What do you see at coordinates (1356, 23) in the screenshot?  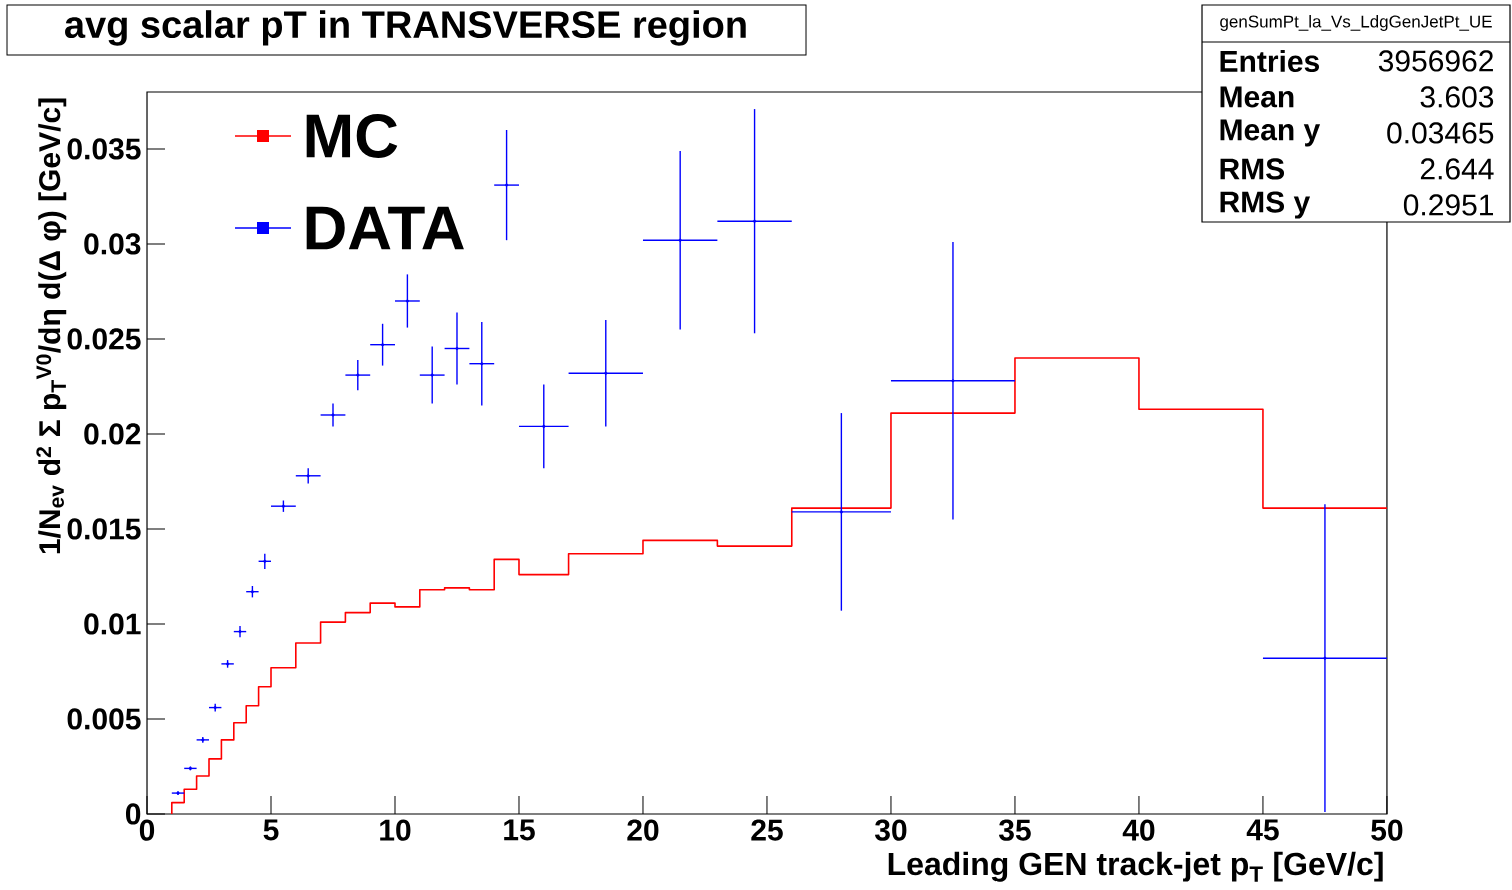 I see `text: genSumPt_la_Vs_LdgGenJetPt_UE` at bounding box center [1356, 23].